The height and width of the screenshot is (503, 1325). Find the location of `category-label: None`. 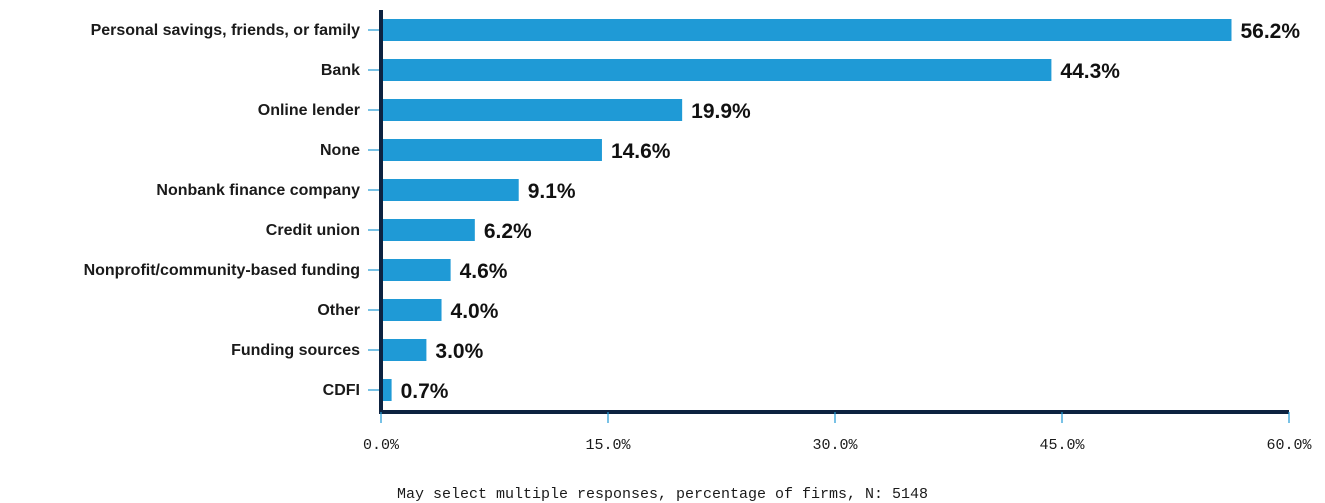

category-label: None is located at coordinates (340, 150).